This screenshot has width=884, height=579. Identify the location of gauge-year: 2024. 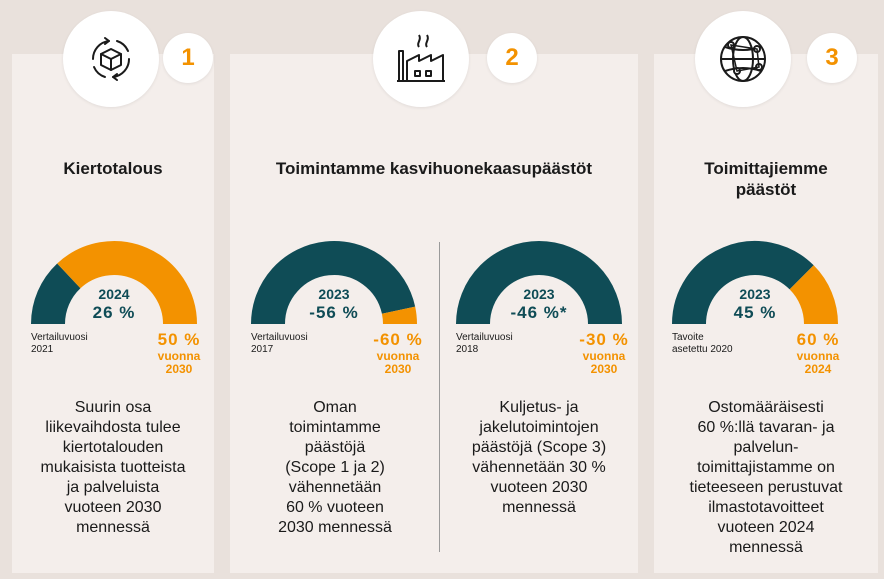
(114, 294).